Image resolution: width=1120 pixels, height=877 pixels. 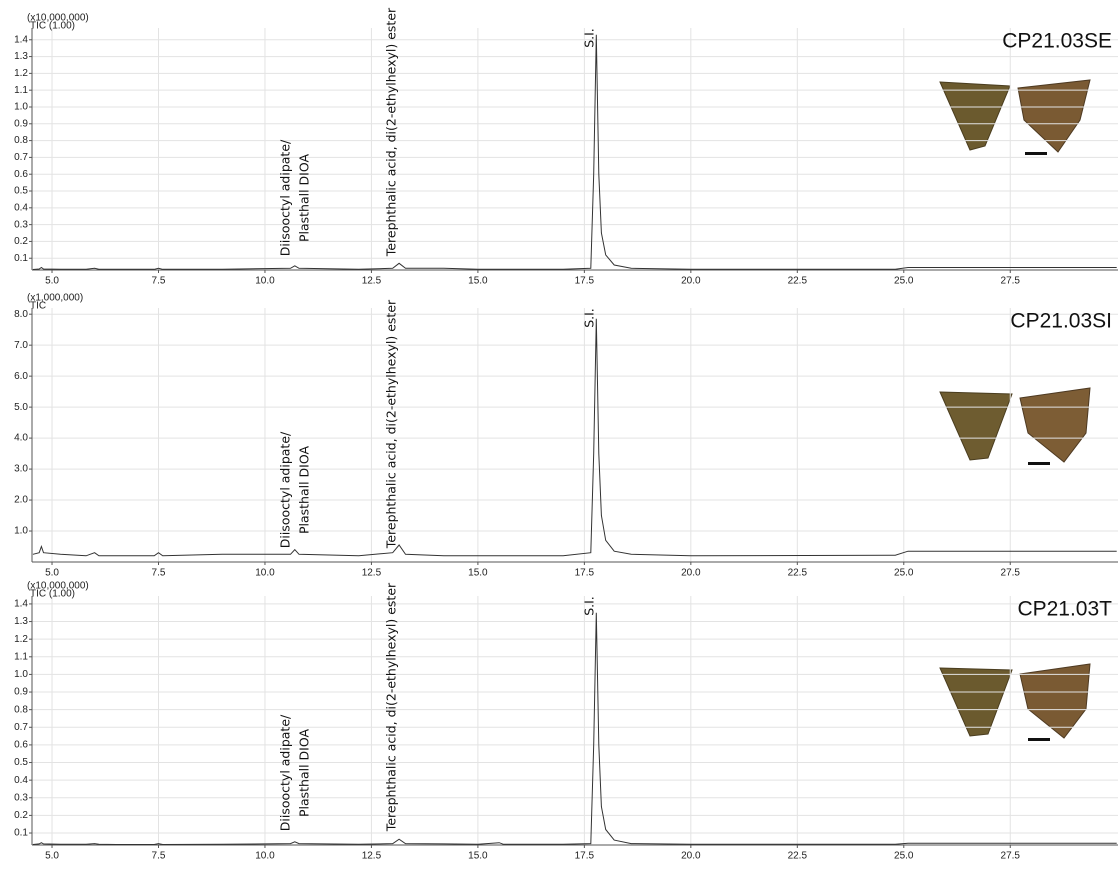 I want to click on y-tick-label: 6.0, so click(x=21, y=376).